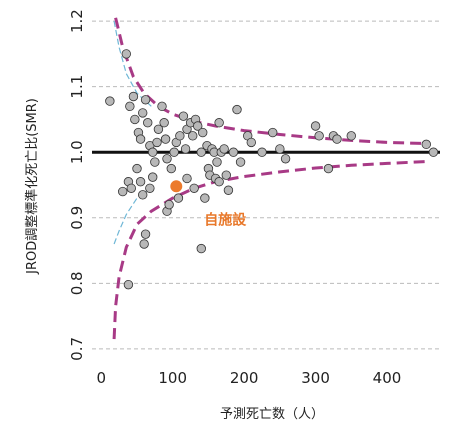 This screenshot has width=463, height=430. Describe the element at coordinates (32, 186) in the screenshot. I see `y-axis-title: JROD調整標準化死亡比(SMR)` at that location.